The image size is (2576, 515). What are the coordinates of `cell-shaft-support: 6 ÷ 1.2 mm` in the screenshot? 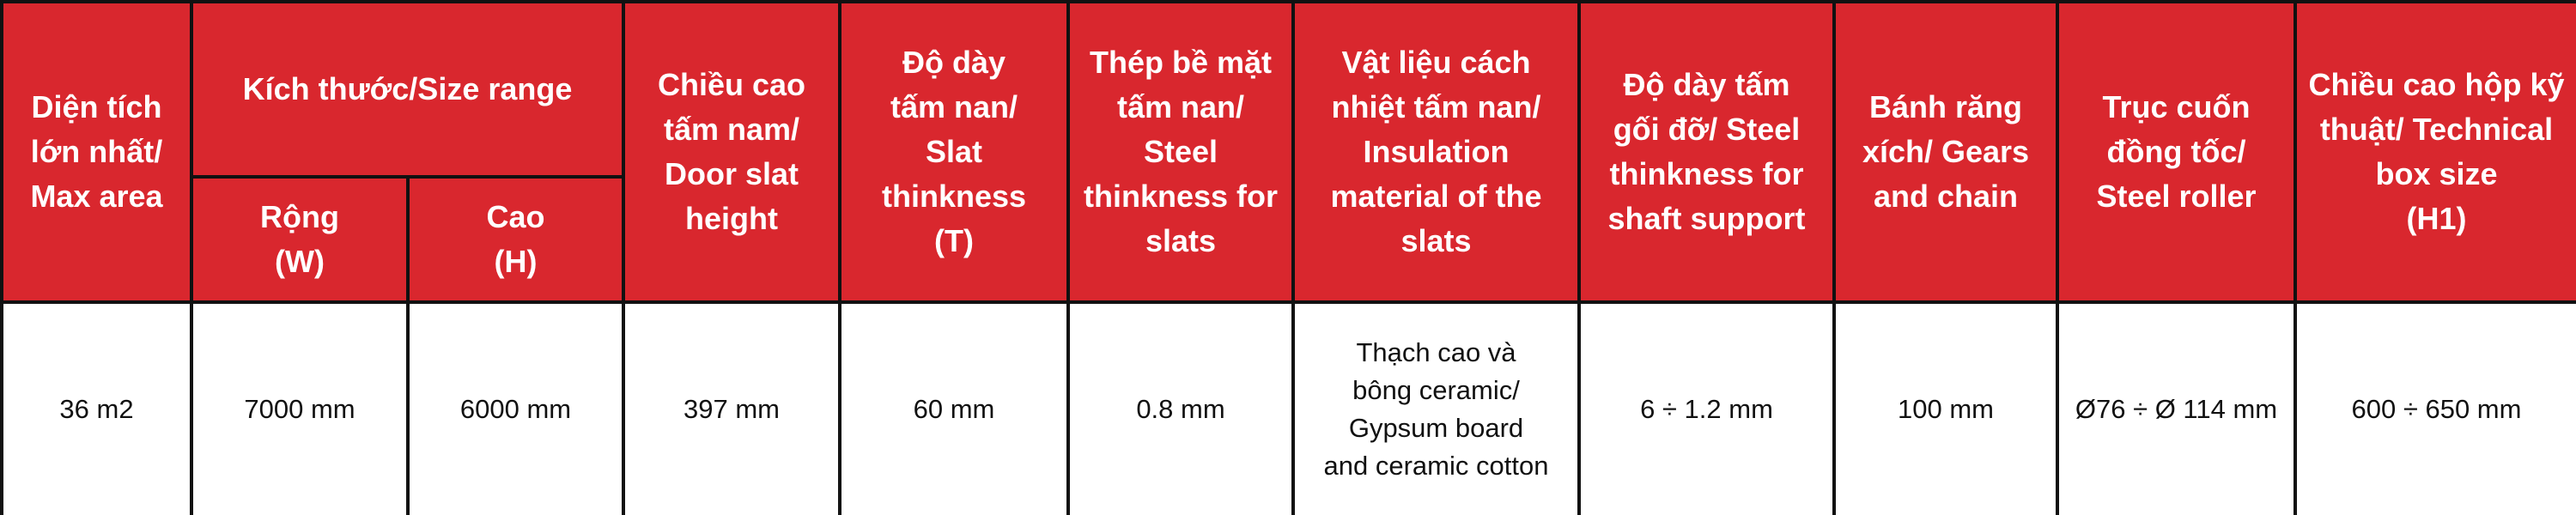 It's located at (1707, 407).